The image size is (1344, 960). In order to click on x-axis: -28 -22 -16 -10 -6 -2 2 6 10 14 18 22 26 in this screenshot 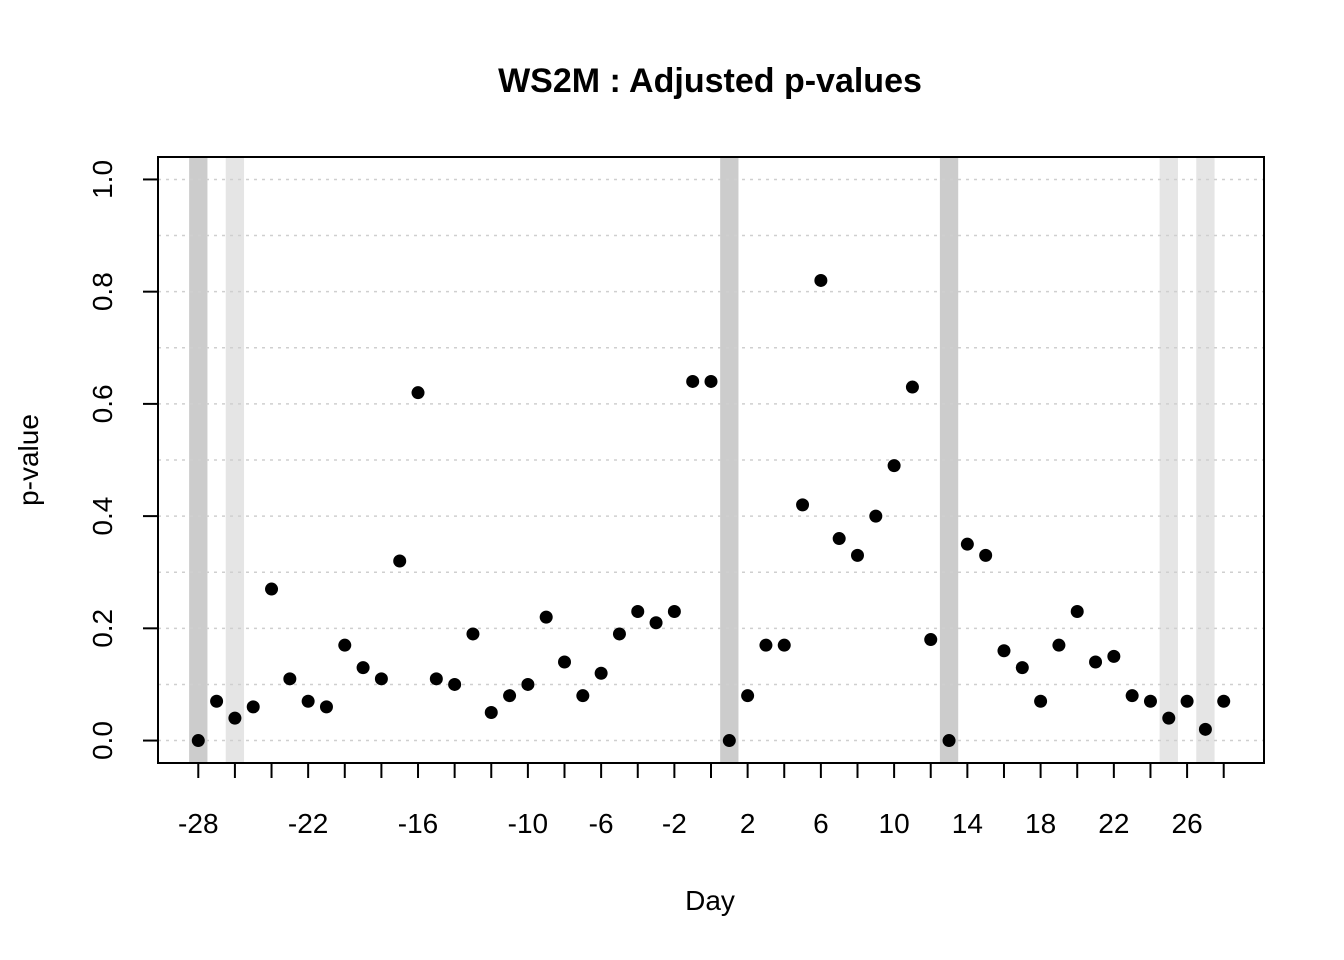, I will do `click(701, 800)`.